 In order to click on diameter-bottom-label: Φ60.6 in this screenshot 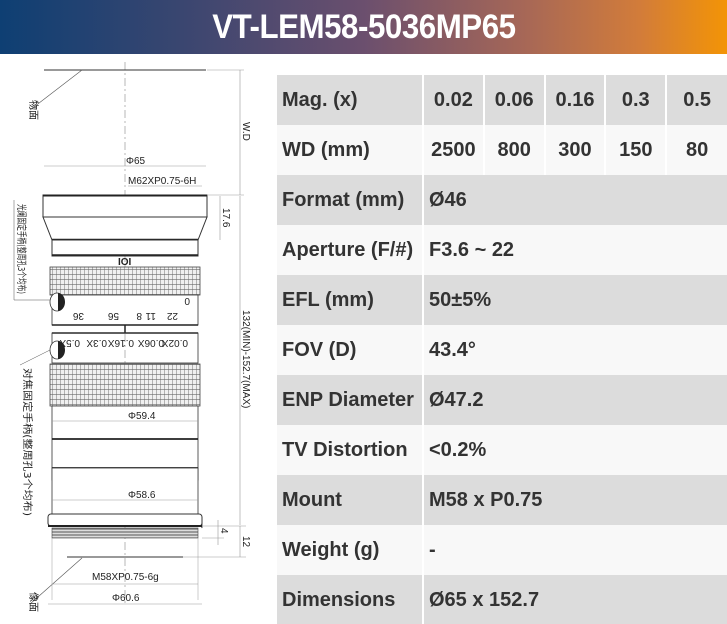, I will do `click(126, 598)`.